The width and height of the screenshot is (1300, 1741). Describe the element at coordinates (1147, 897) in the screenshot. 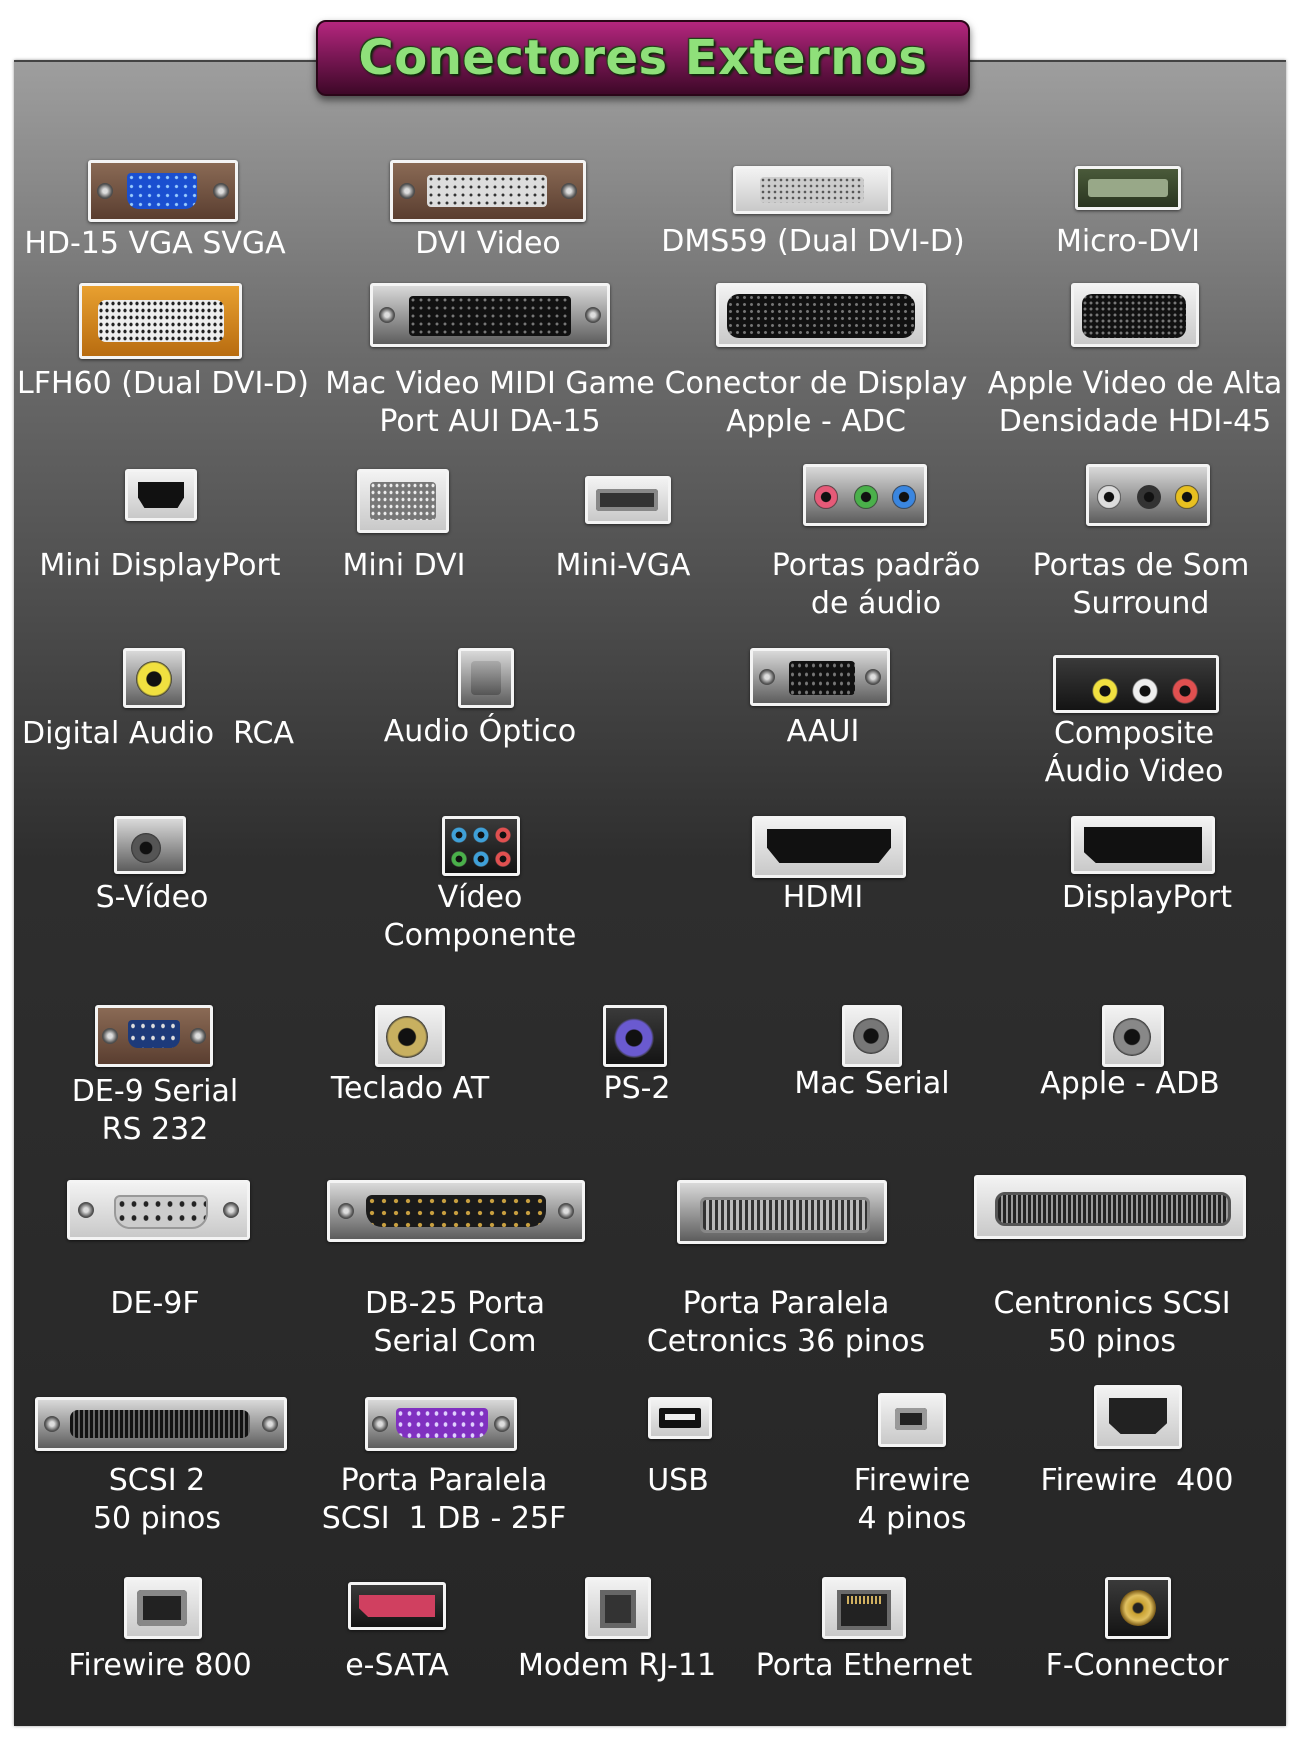

I see `connector-label: DisplayPort` at that location.